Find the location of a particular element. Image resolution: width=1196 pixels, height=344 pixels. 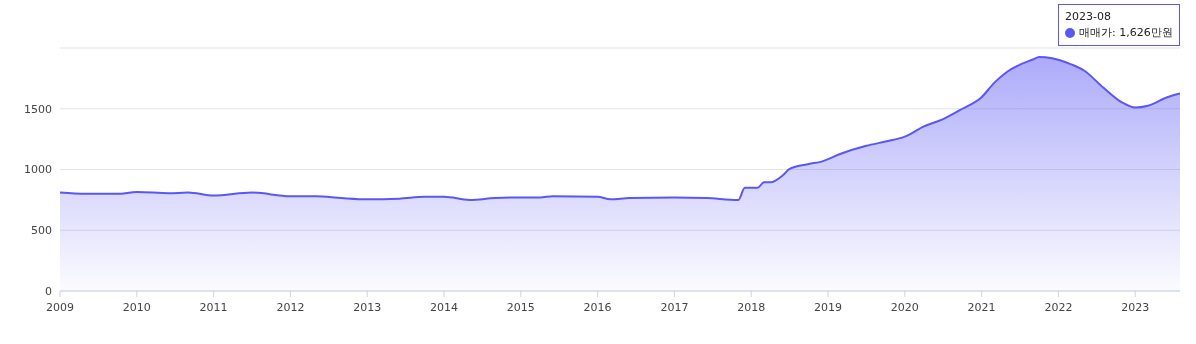

x-tick-label: 2010 is located at coordinates (136, 307).